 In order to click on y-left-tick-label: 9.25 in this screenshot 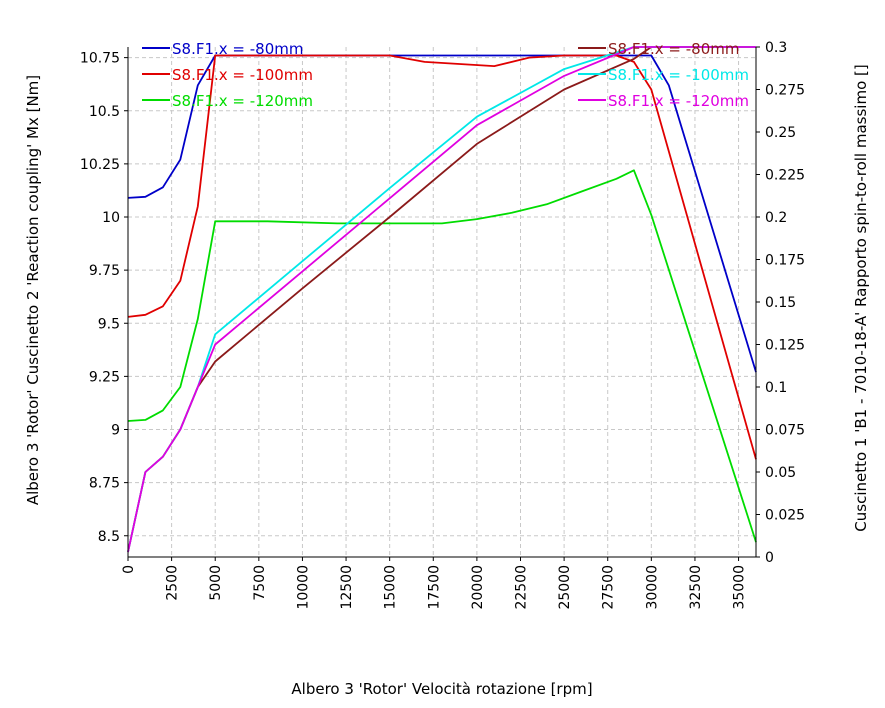, I will do `click(104, 377)`.